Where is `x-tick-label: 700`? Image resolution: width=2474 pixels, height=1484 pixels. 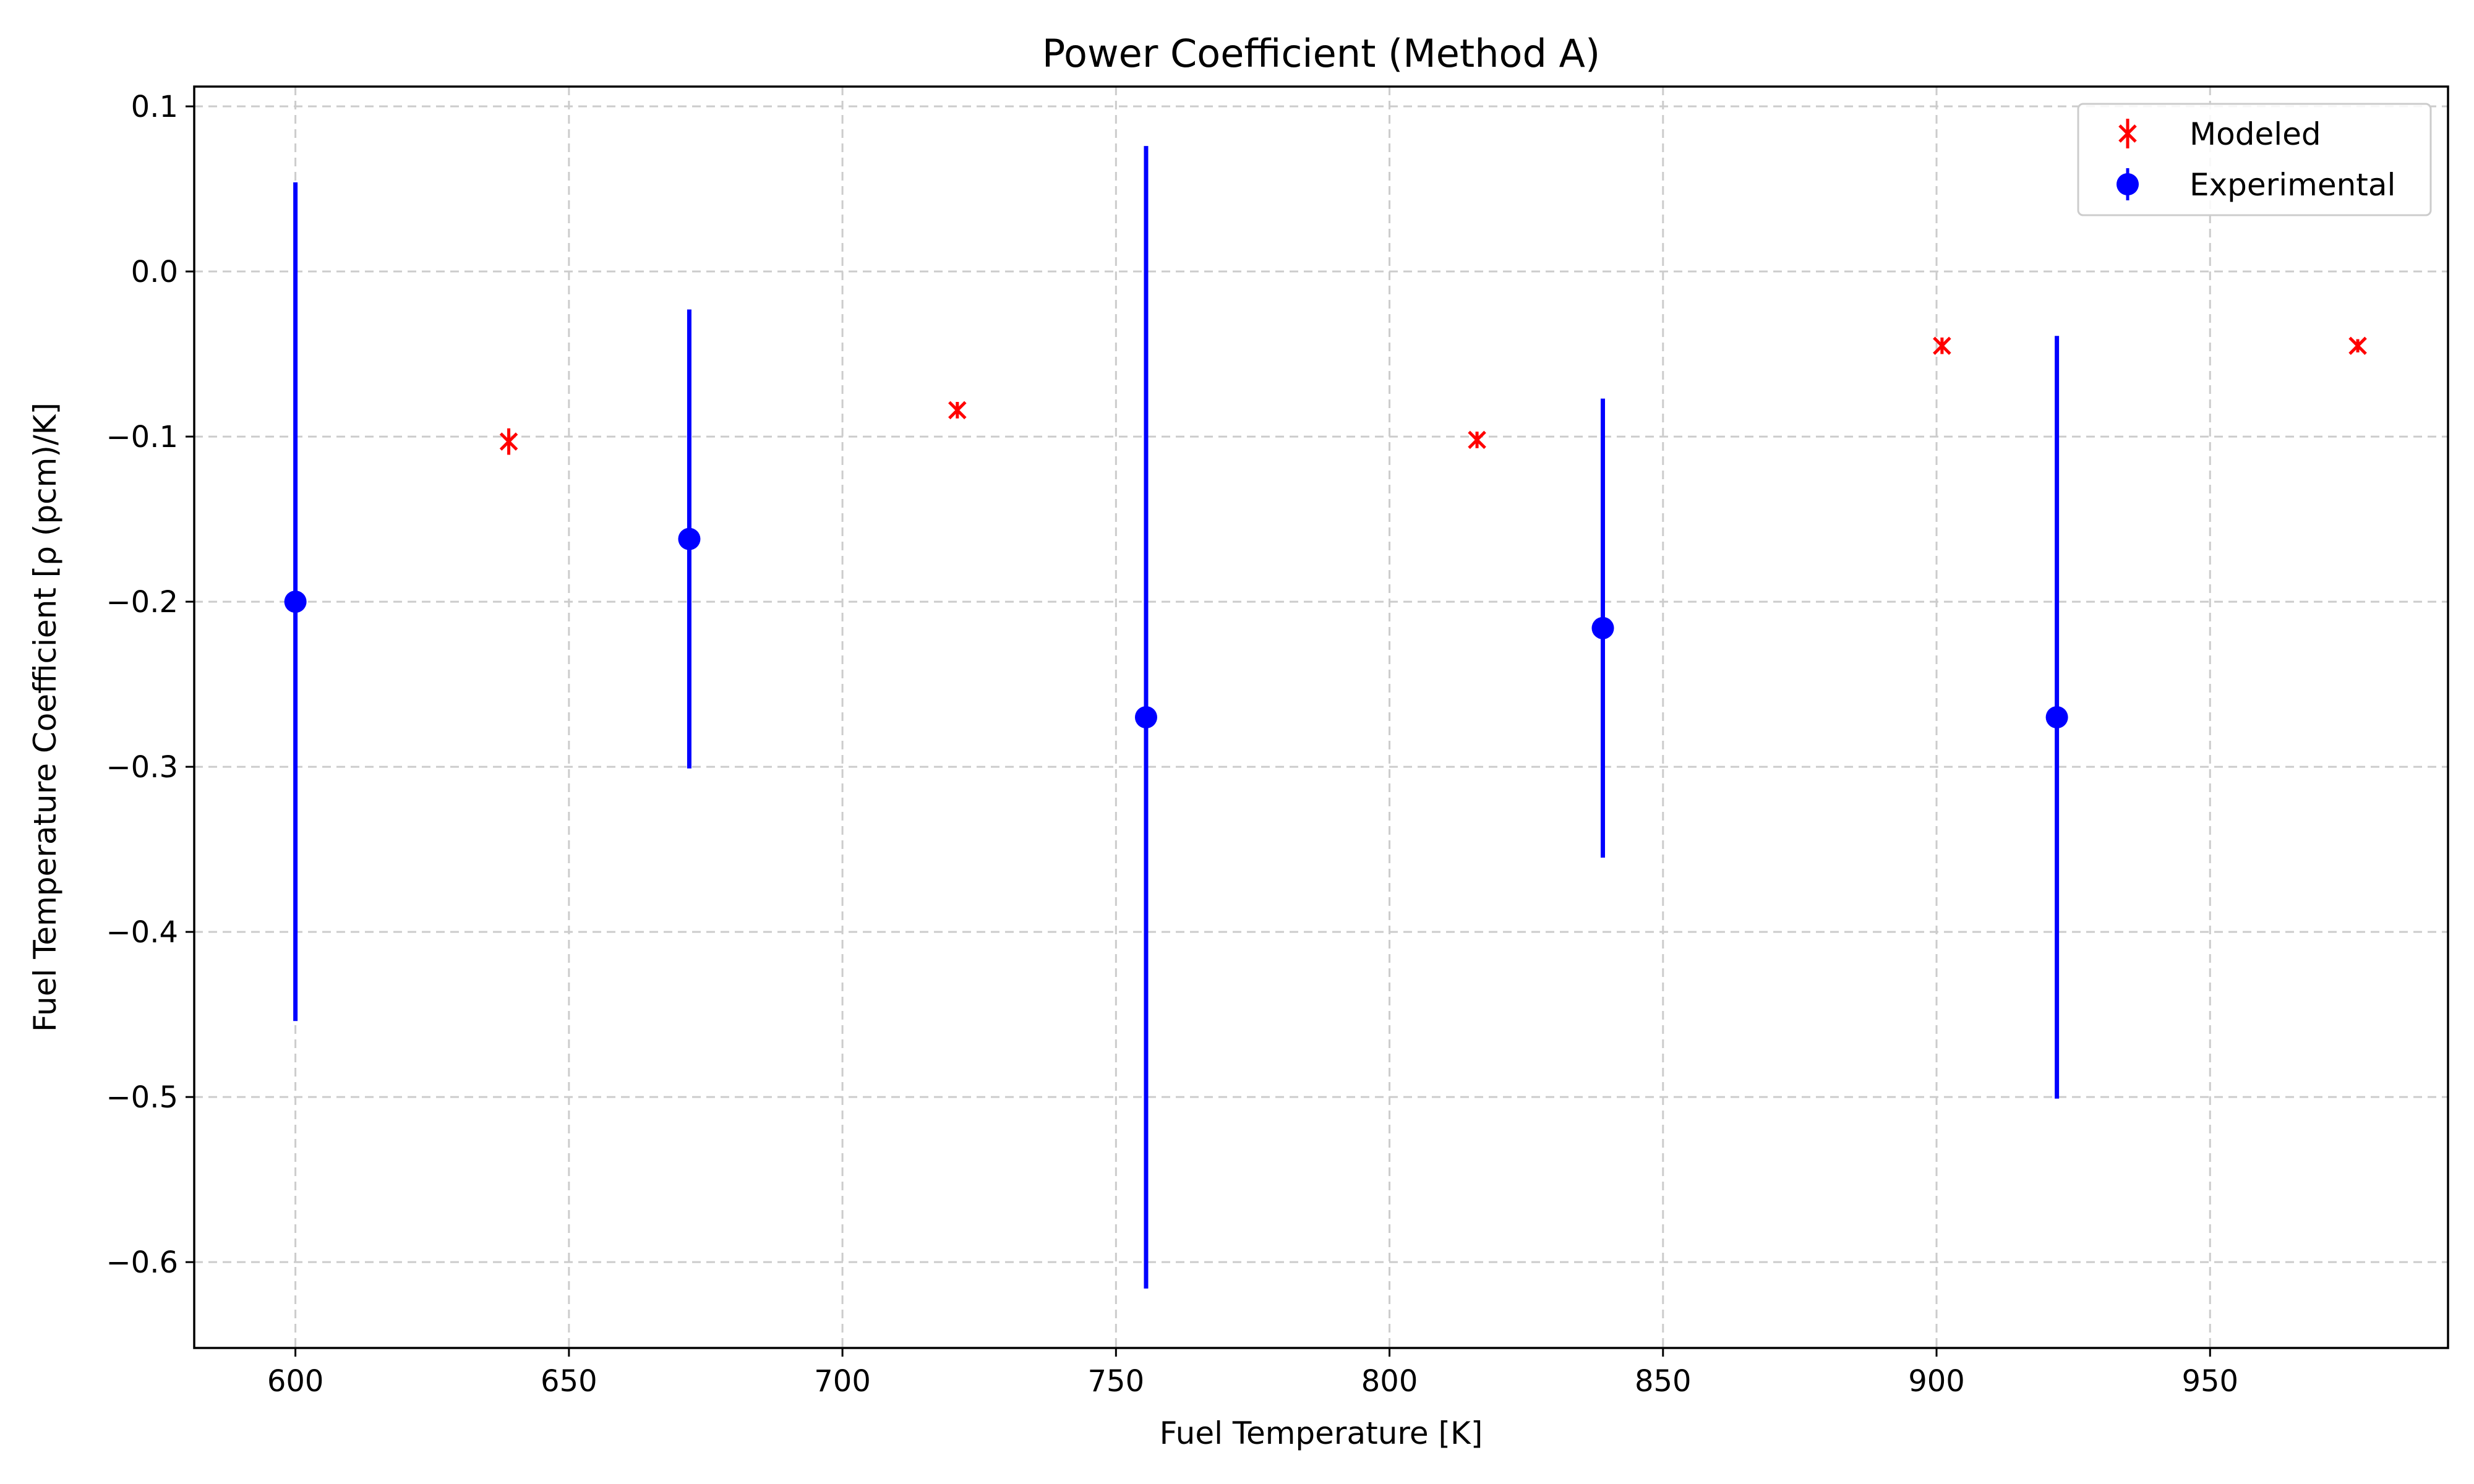
x-tick-label: 700 is located at coordinates (842, 1381).